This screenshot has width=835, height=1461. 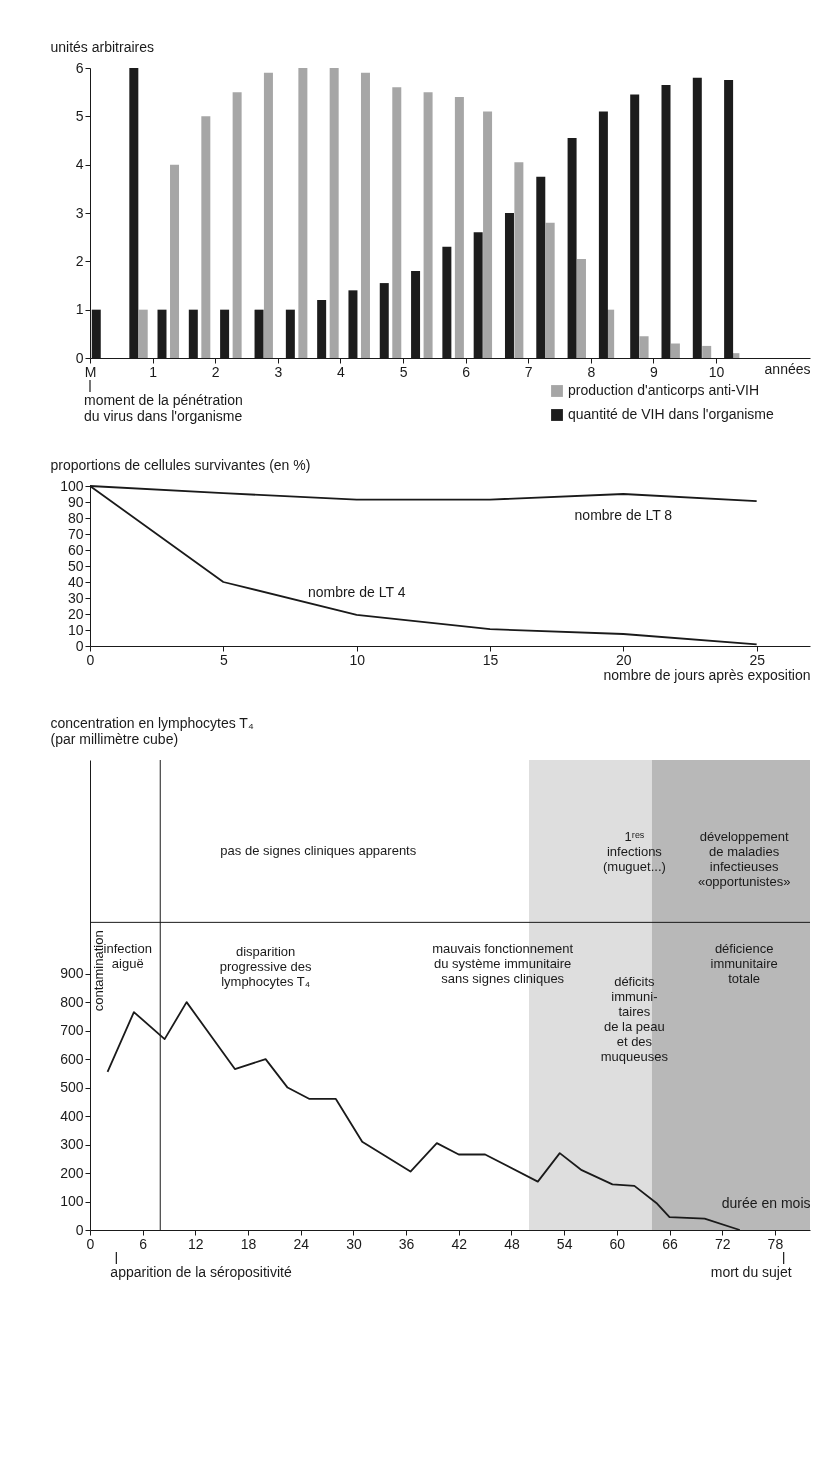 I want to click on y-tick-label: 80, so click(x=75, y=517).